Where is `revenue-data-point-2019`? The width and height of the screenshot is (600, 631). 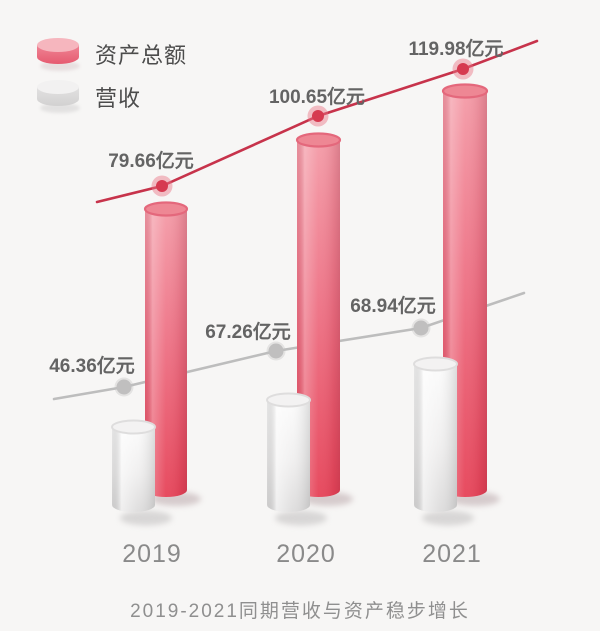 revenue-data-point-2019 is located at coordinates (124, 387).